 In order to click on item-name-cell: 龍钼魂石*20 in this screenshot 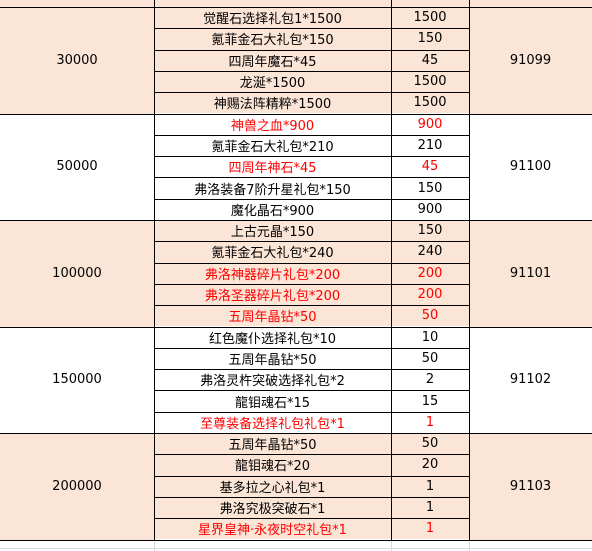, I will do `click(272, 465)`.